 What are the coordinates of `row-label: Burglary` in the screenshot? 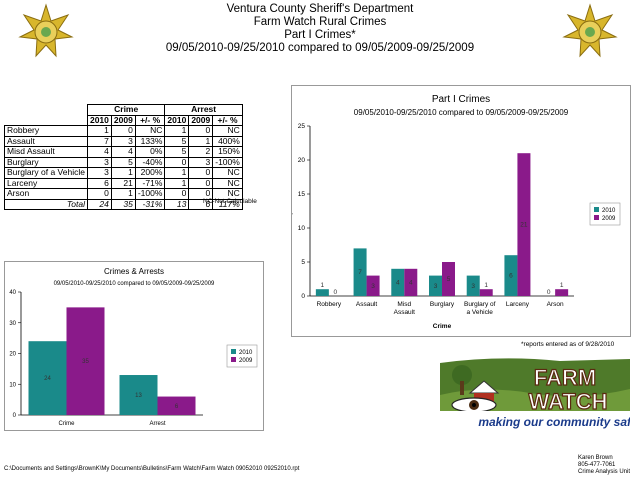 It's located at (46, 162).